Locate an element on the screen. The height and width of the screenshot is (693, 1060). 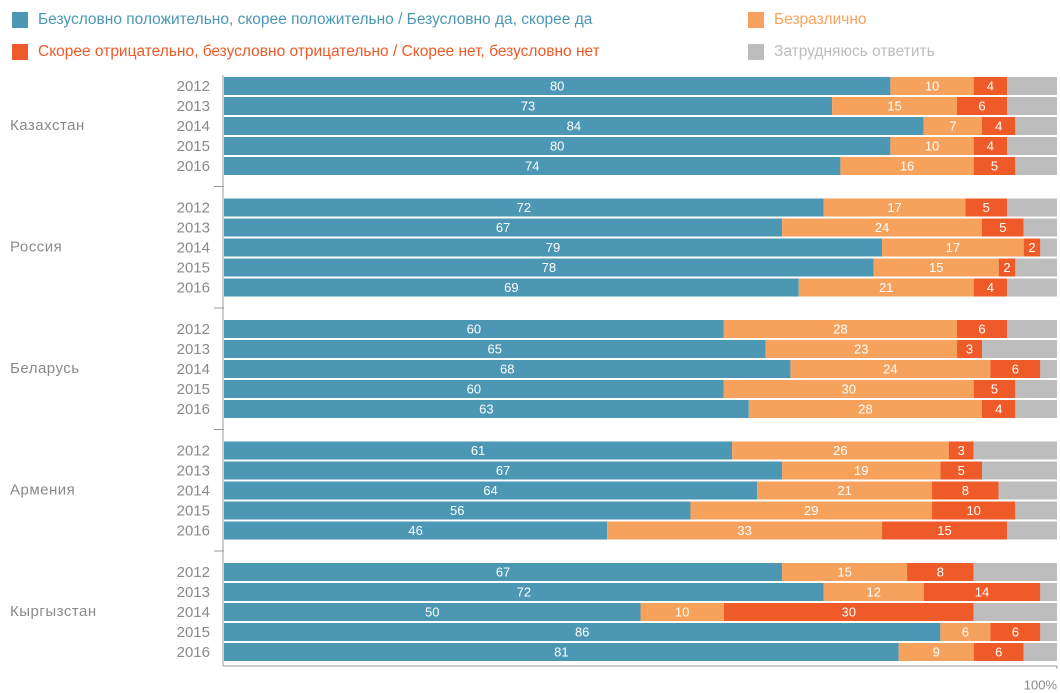
value-label: 63 is located at coordinates (486, 408).